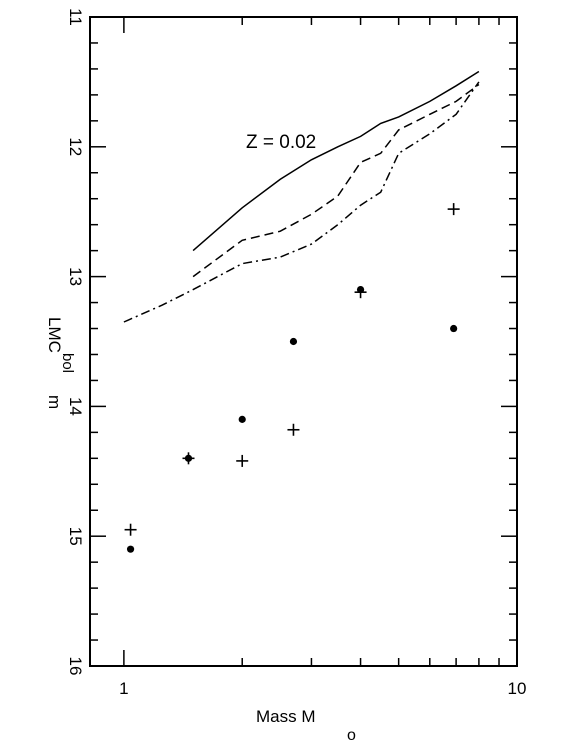 This screenshot has width=570, height=752. Describe the element at coordinates (286, 716) in the screenshot. I see `x-axis-title: Mass M` at that location.